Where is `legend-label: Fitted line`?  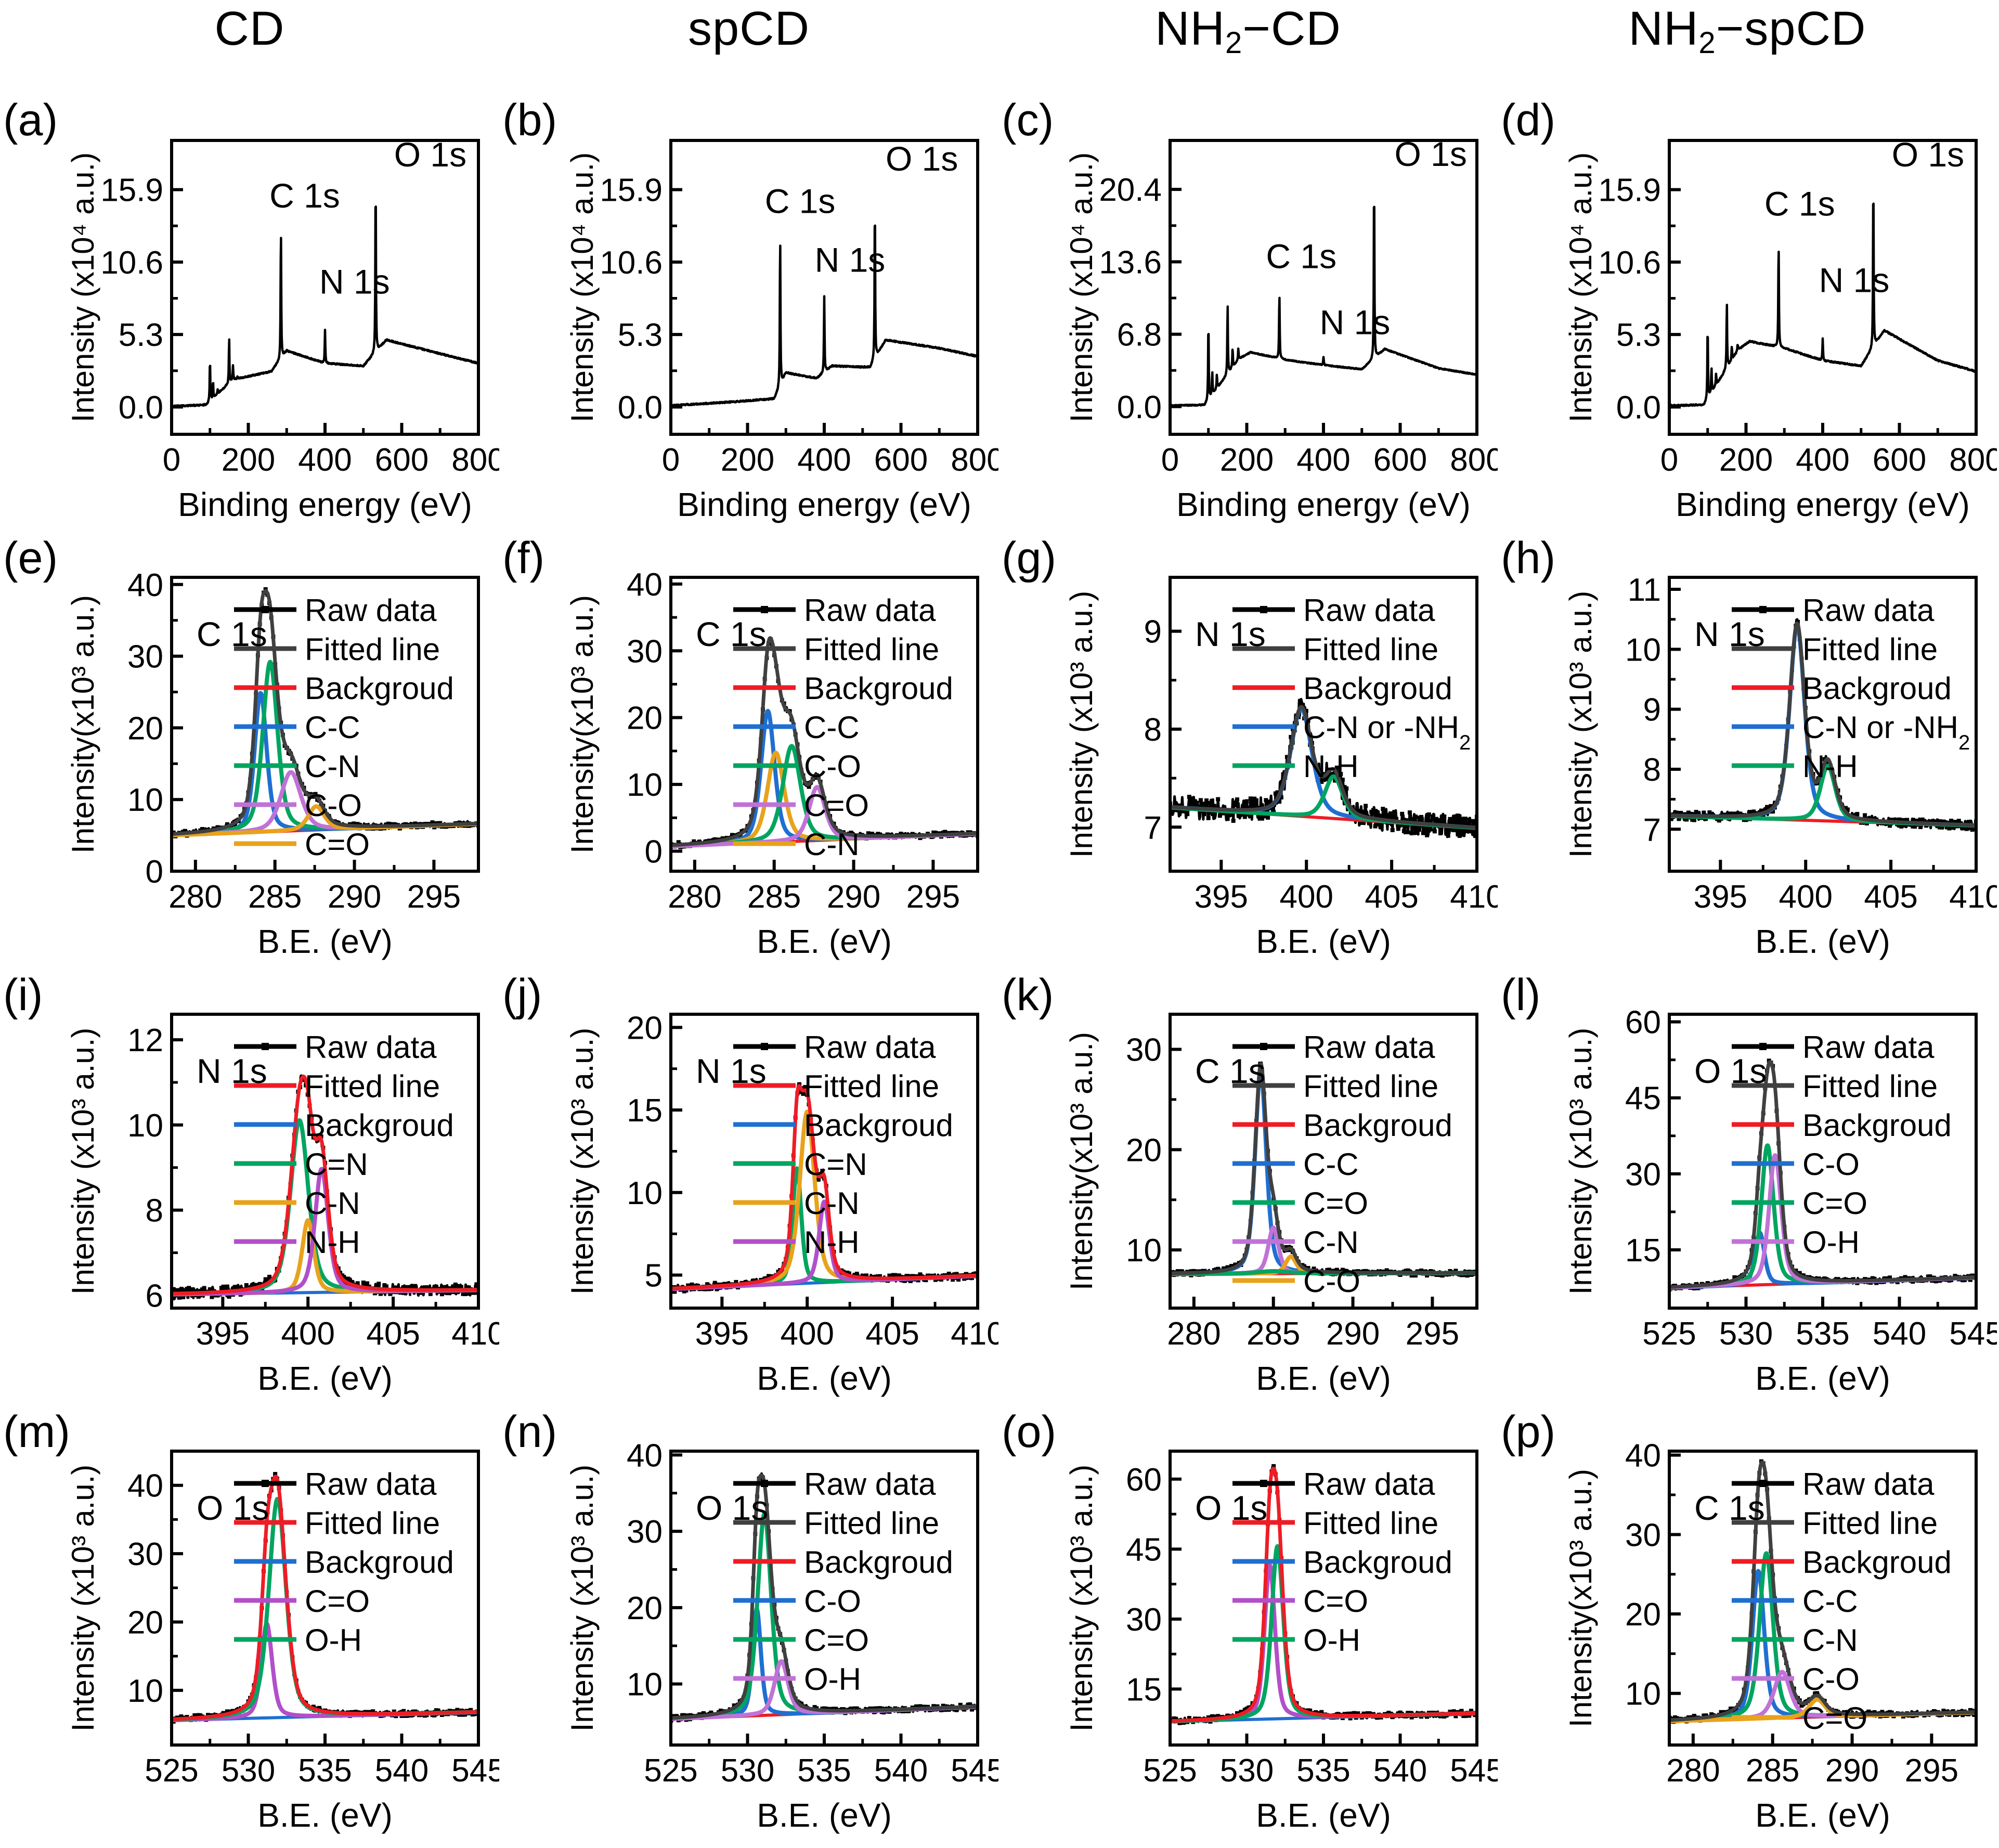 legend-label: Fitted line is located at coordinates (1870, 1524).